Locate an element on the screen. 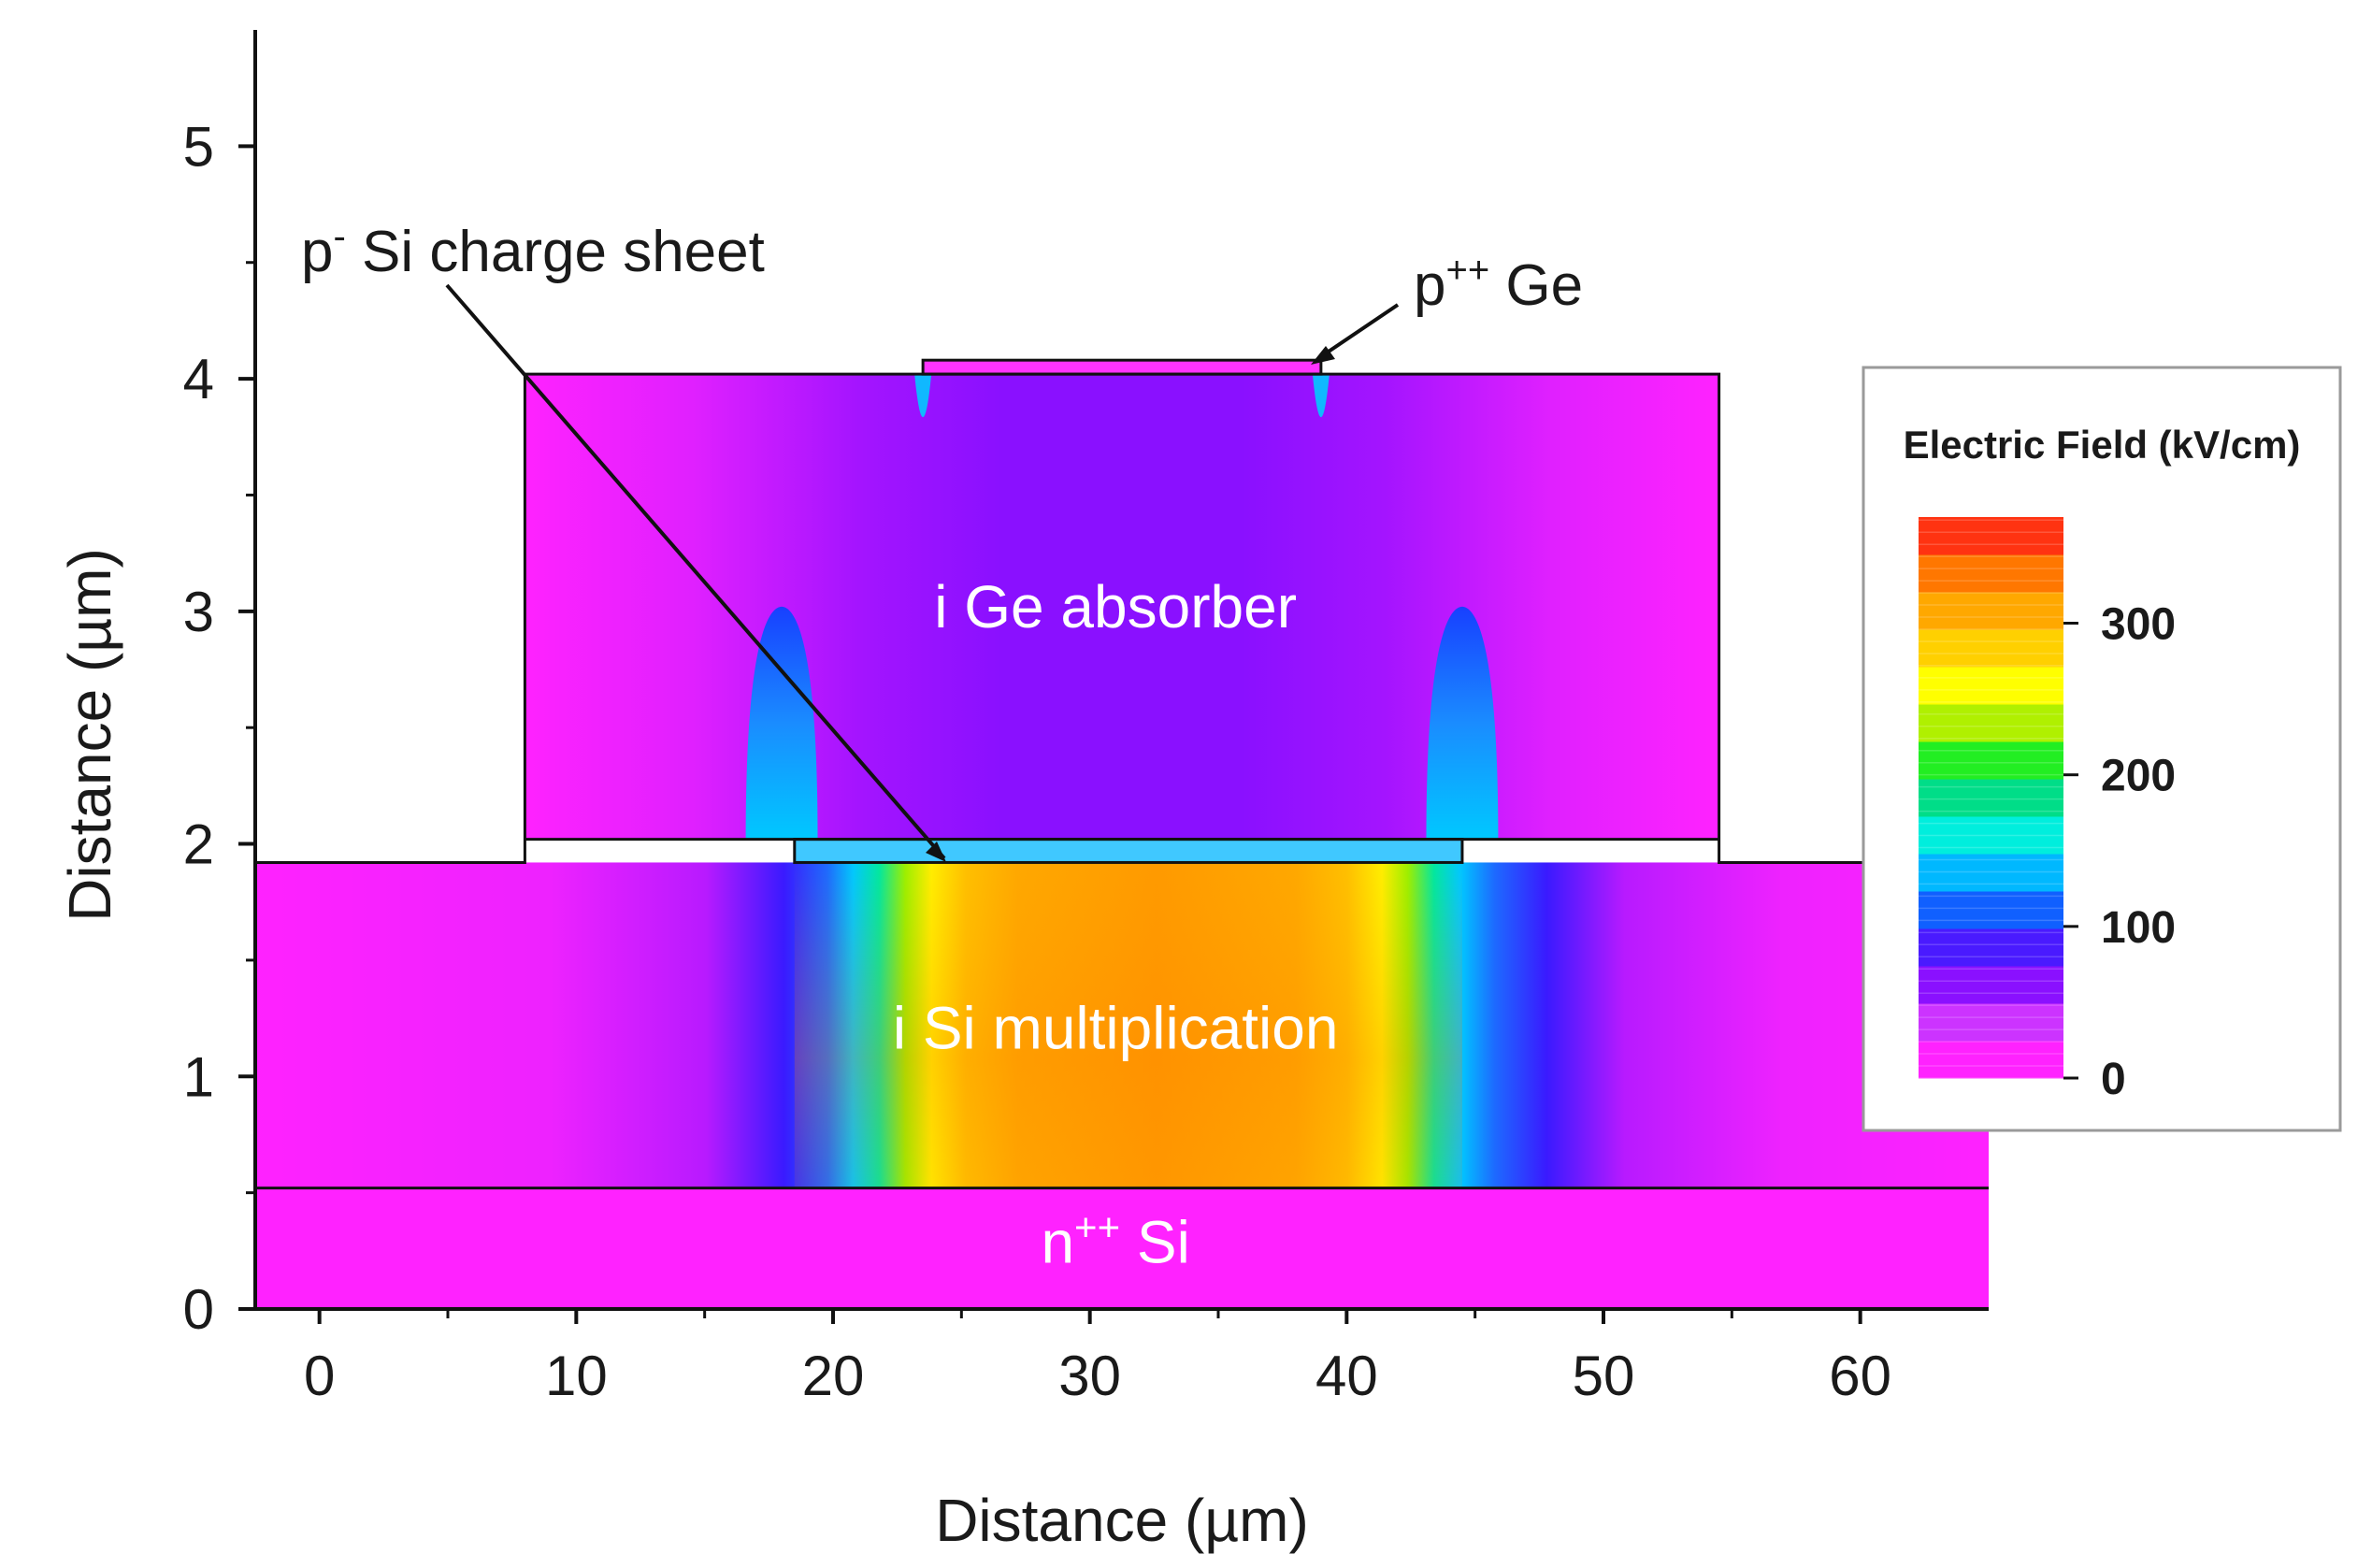 This screenshot has height=1568, width=2372. region-si-core-shade is located at coordinates (1128, 1025).